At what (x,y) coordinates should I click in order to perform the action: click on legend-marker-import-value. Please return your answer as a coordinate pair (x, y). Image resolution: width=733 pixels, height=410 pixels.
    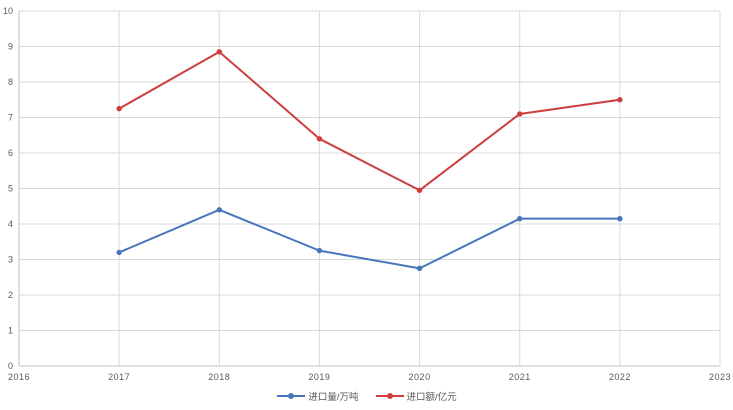
    Looking at the image, I should click on (389, 396).